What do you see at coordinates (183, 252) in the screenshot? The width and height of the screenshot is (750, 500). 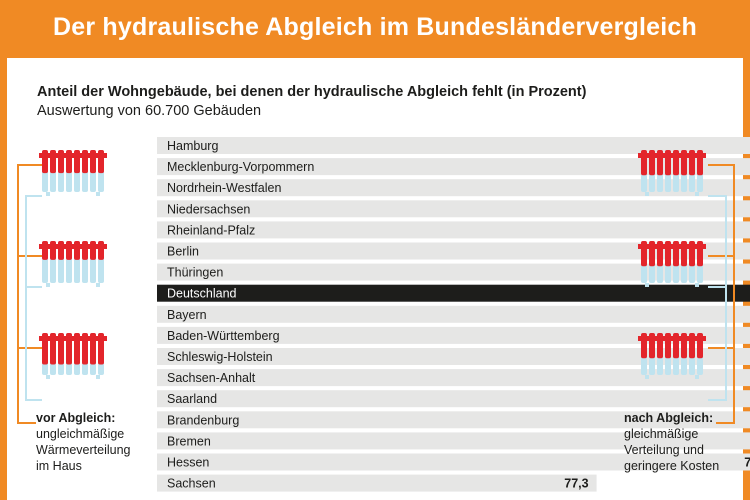 I see `category-label-5: Berlin` at bounding box center [183, 252].